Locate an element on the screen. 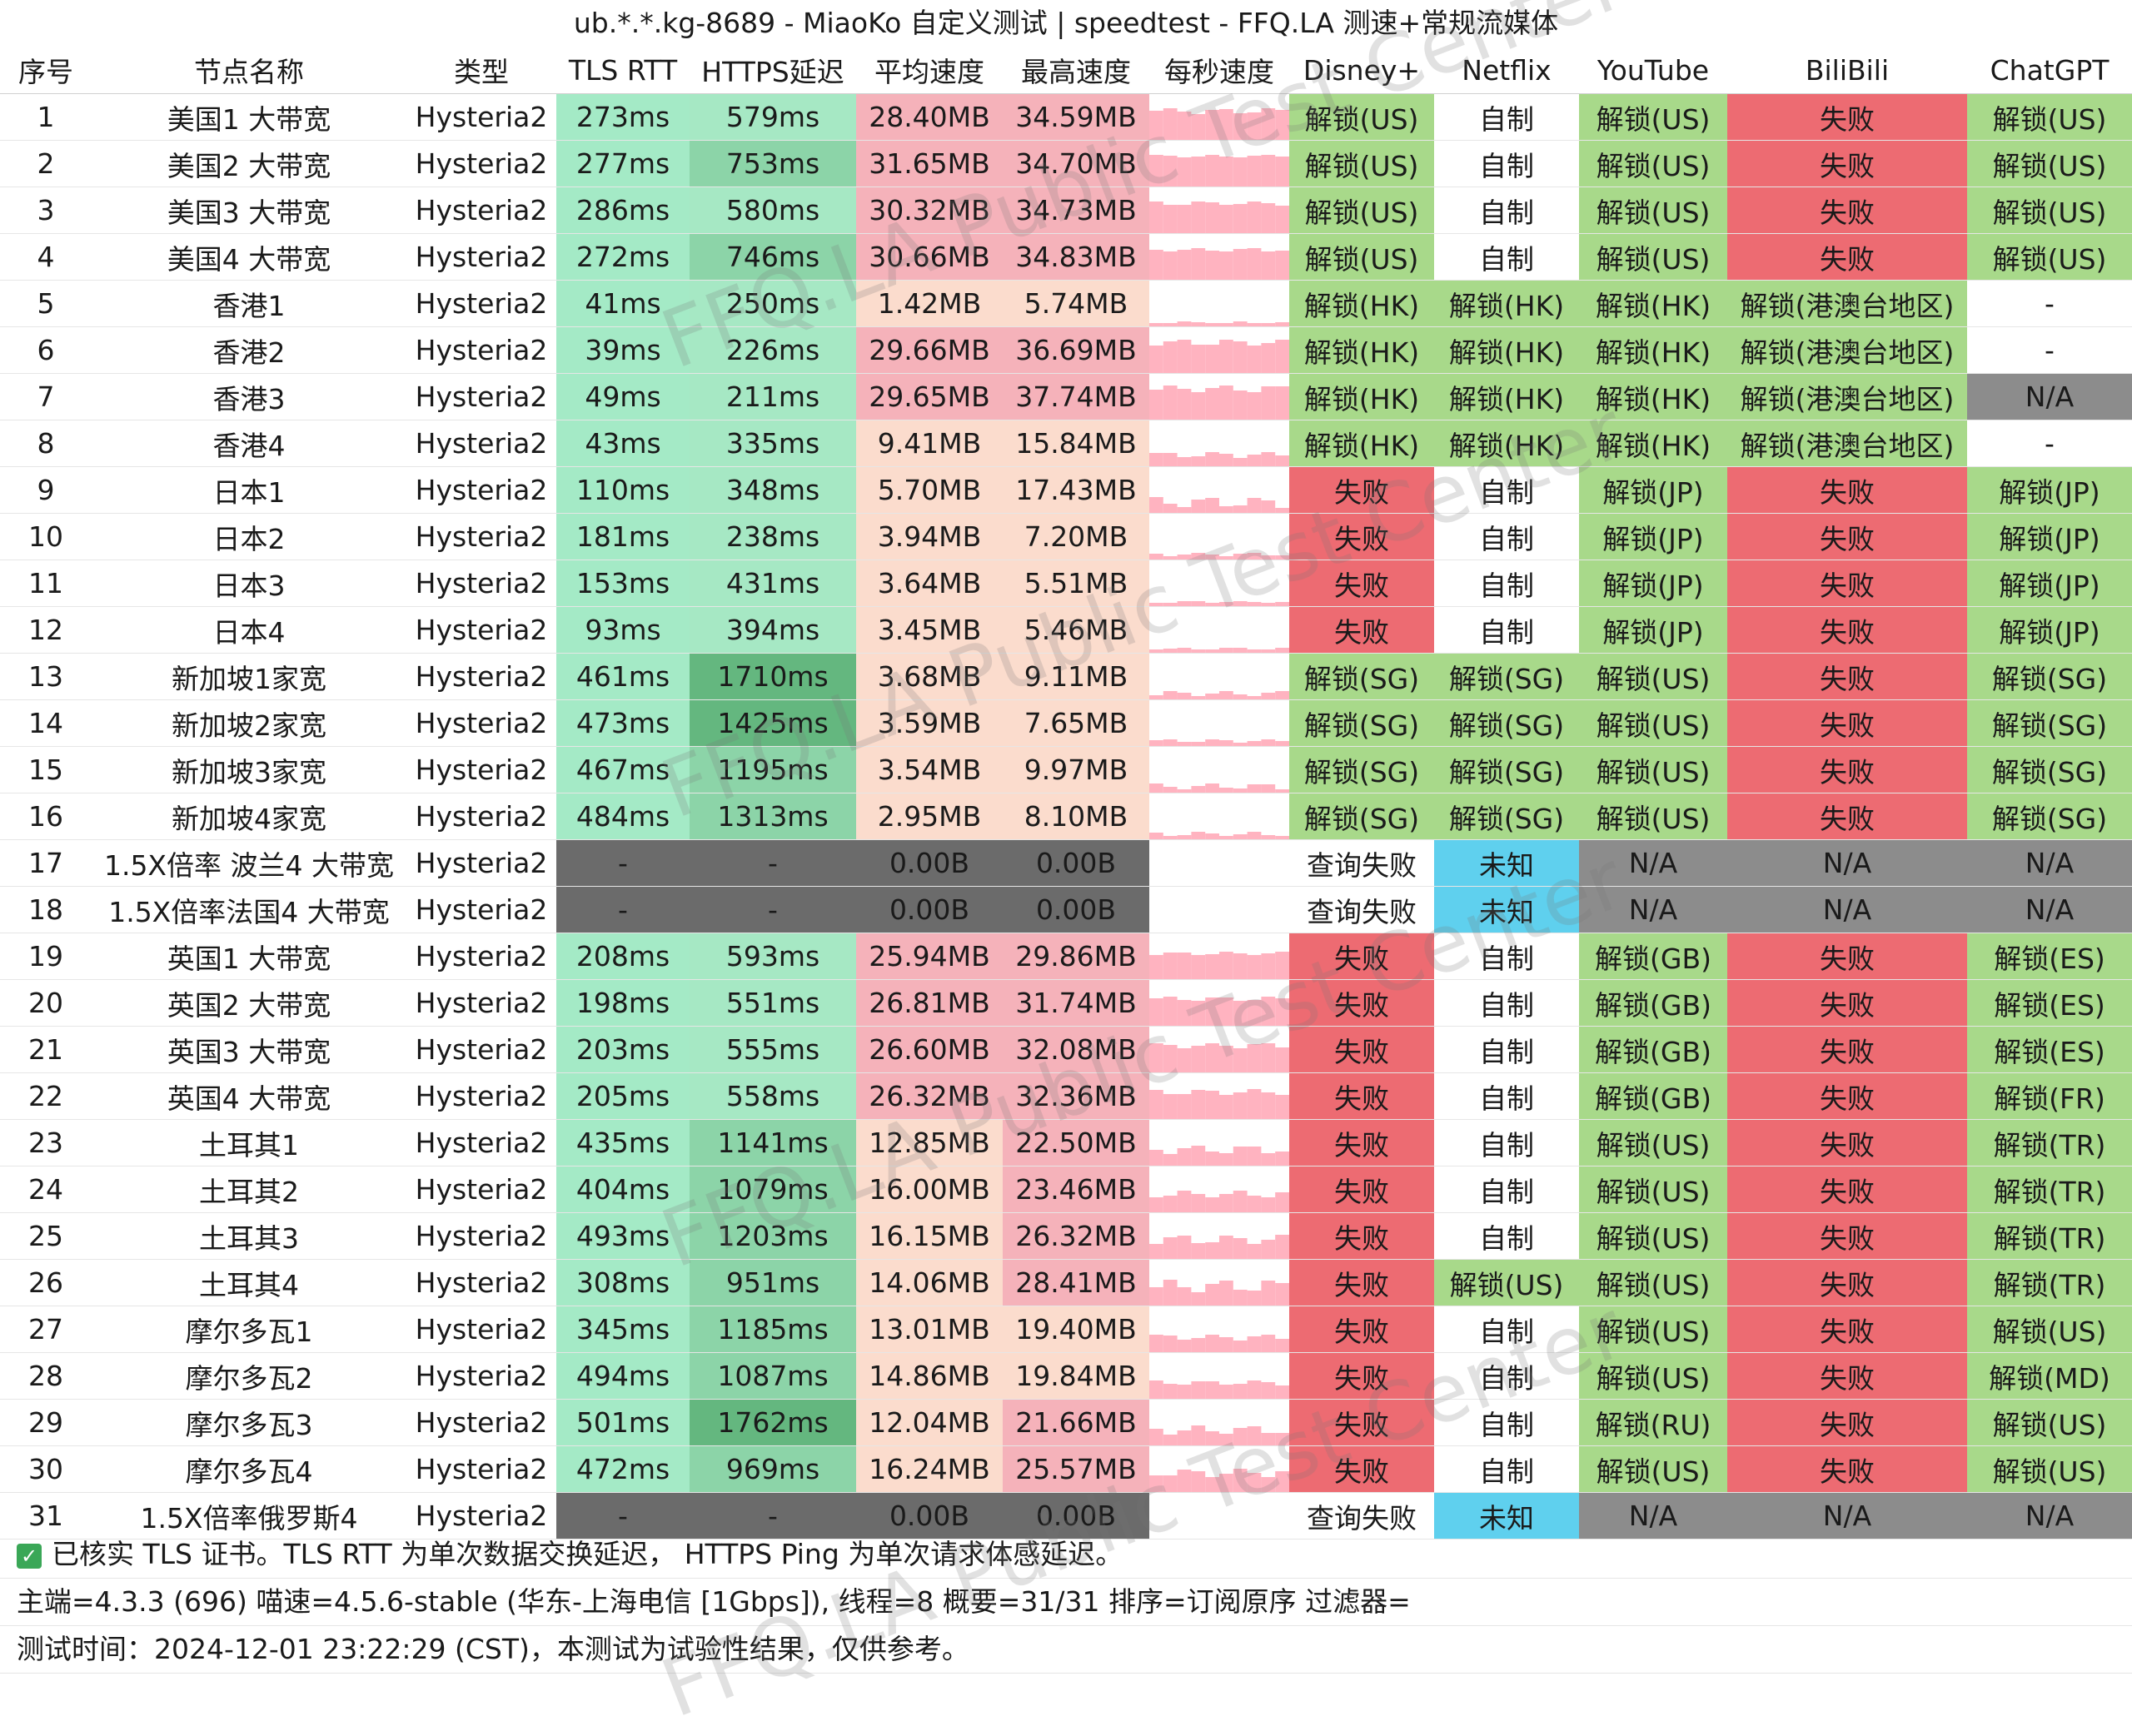  row-index: 10 is located at coordinates (46, 536).